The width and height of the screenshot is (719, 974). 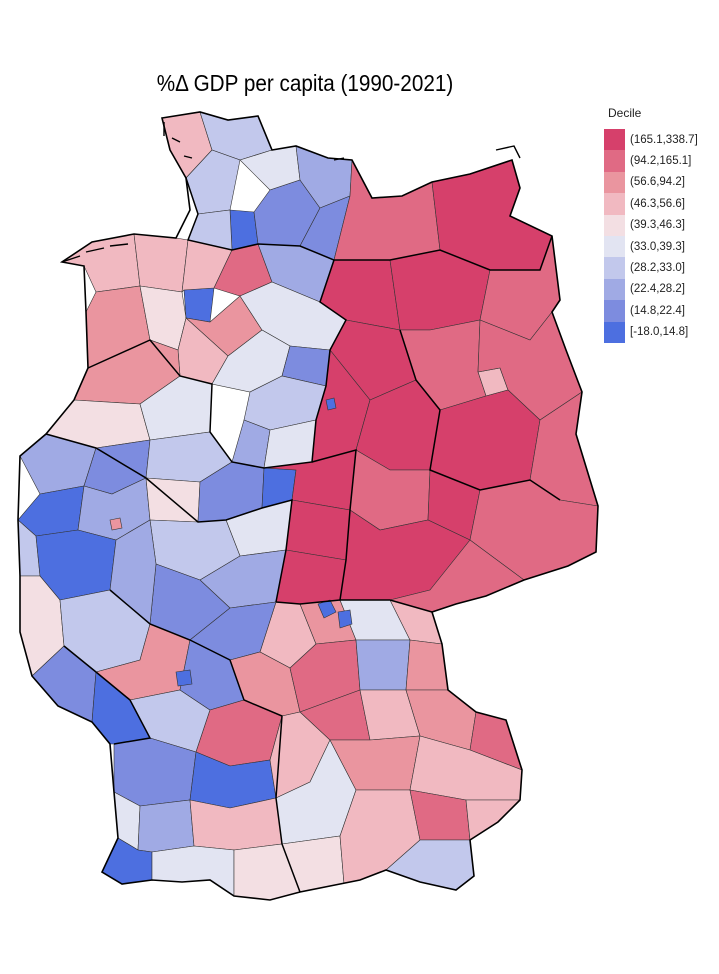 What do you see at coordinates (661, 161) in the screenshot?
I see `legend-label: (94.2,165.1]` at bounding box center [661, 161].